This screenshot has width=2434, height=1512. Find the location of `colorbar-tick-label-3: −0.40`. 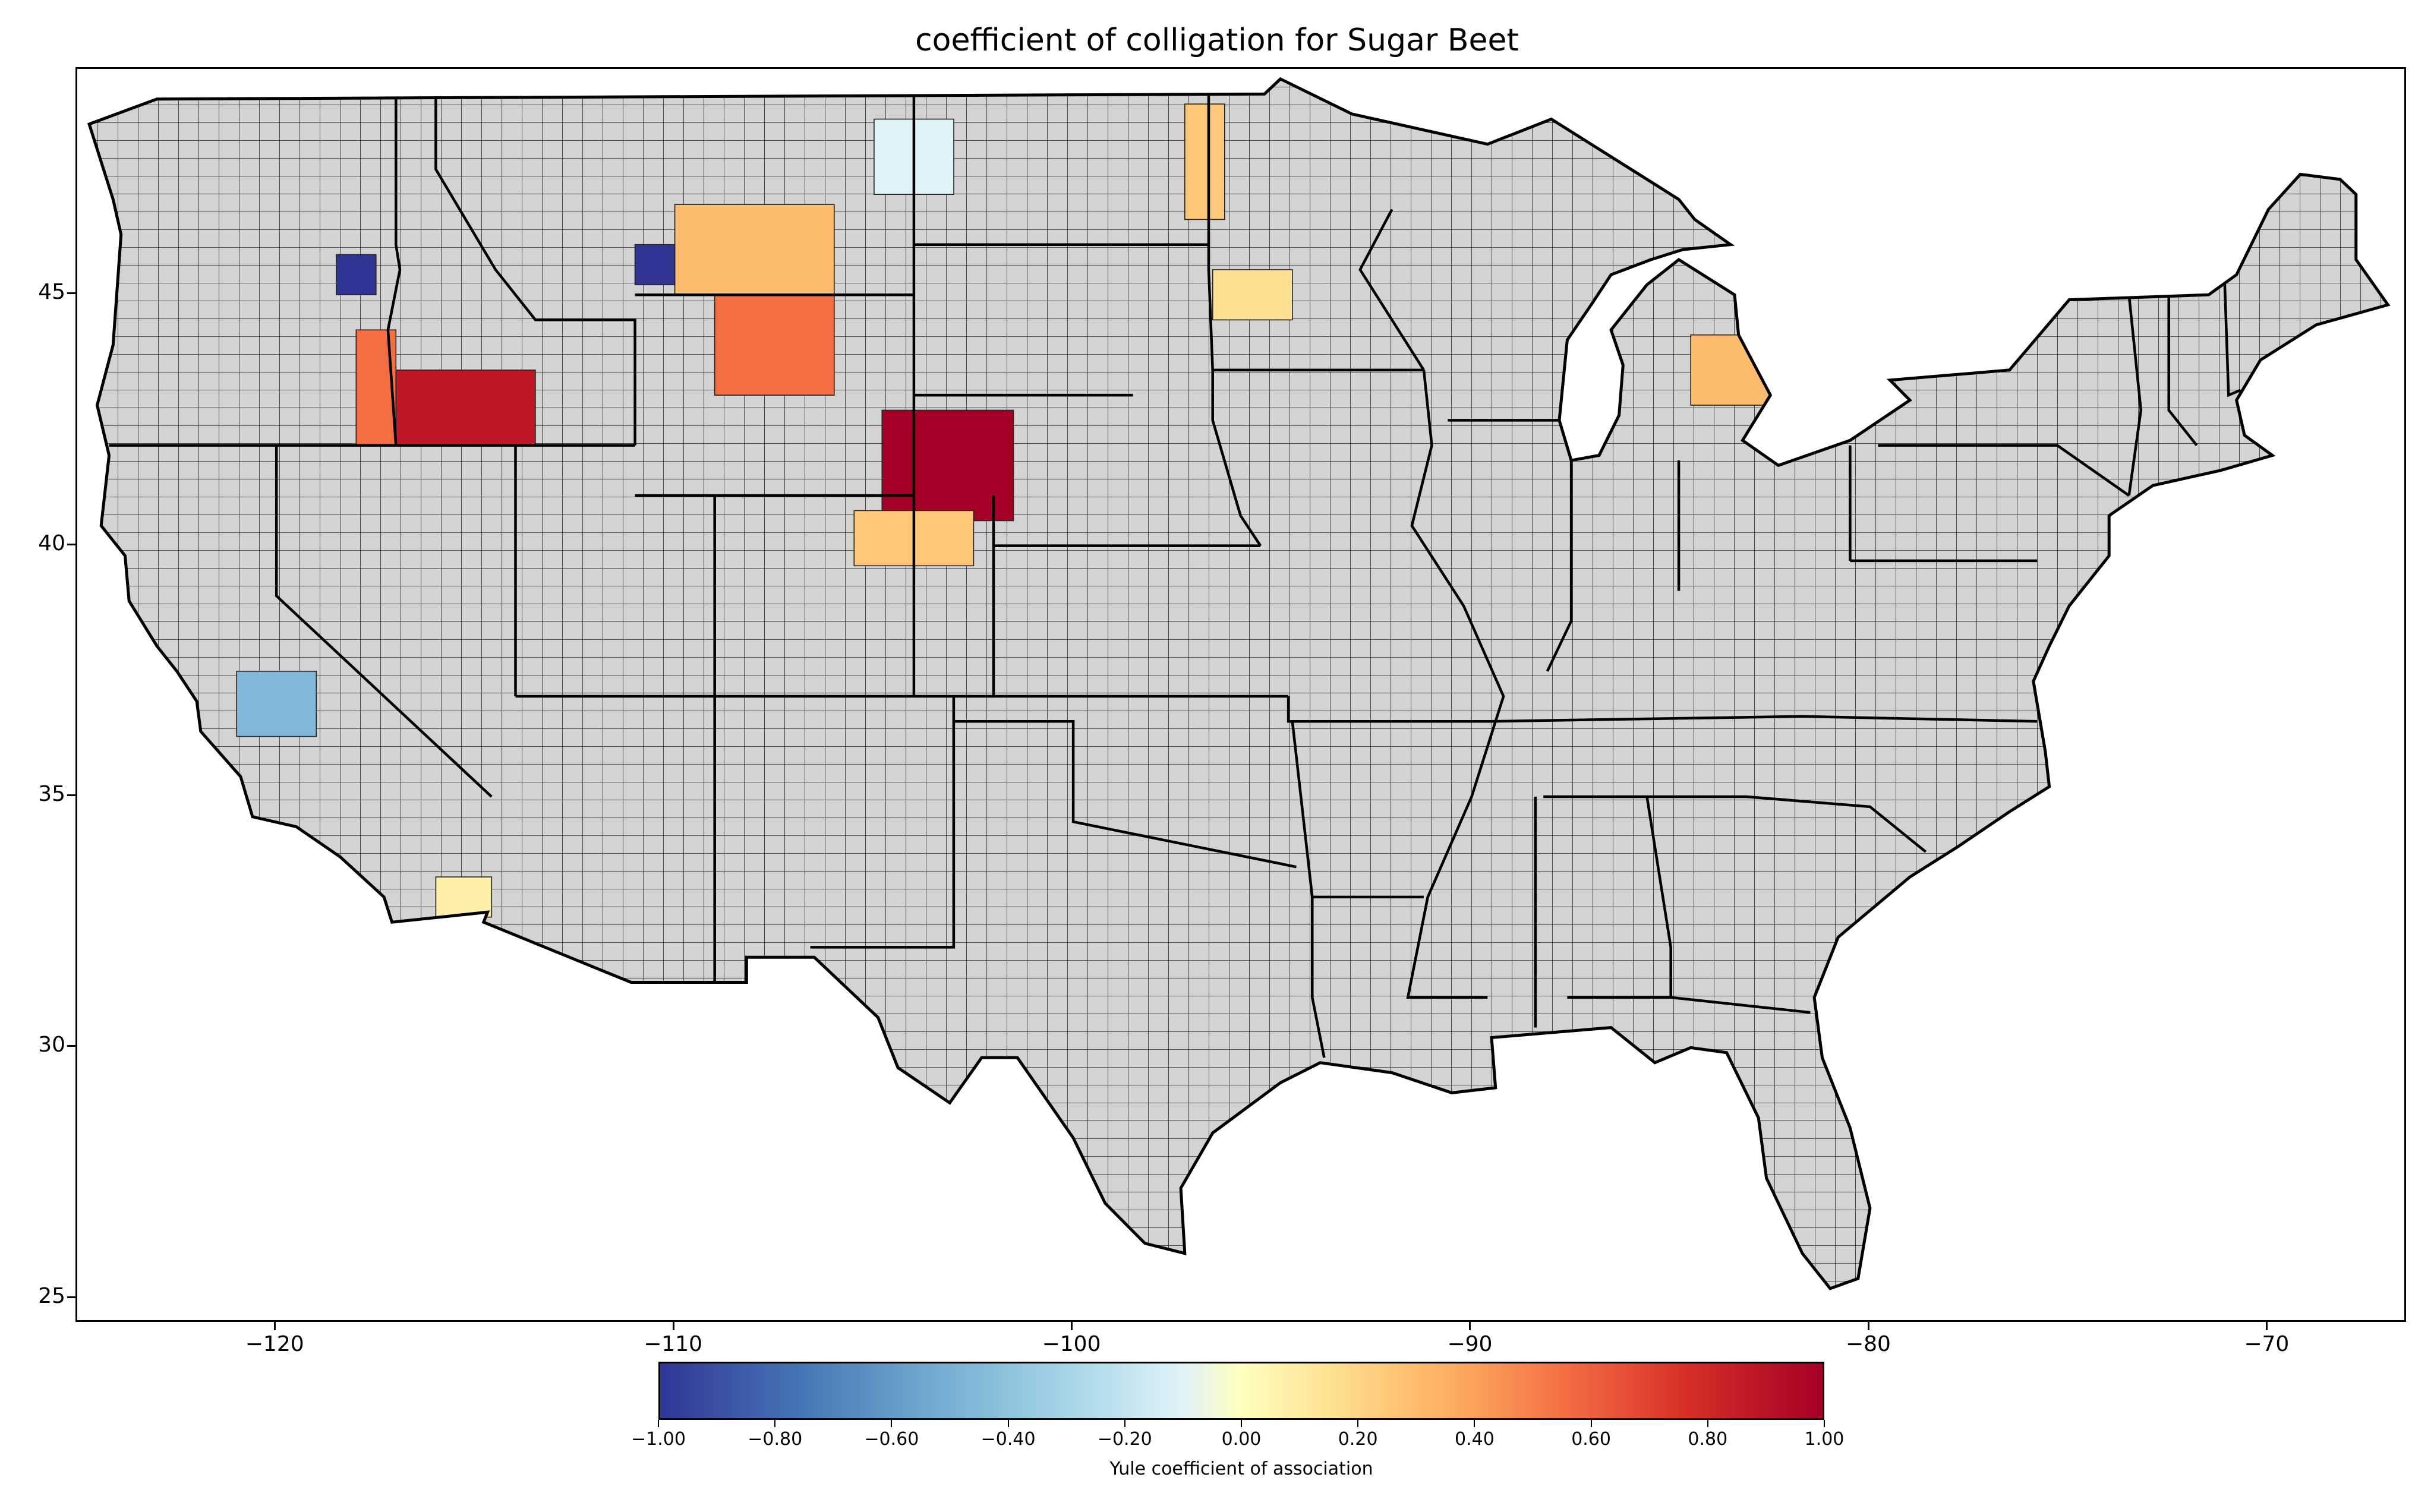

colorbar-tick-label-3: −0.40 is located at coordinates (1008, 1440).